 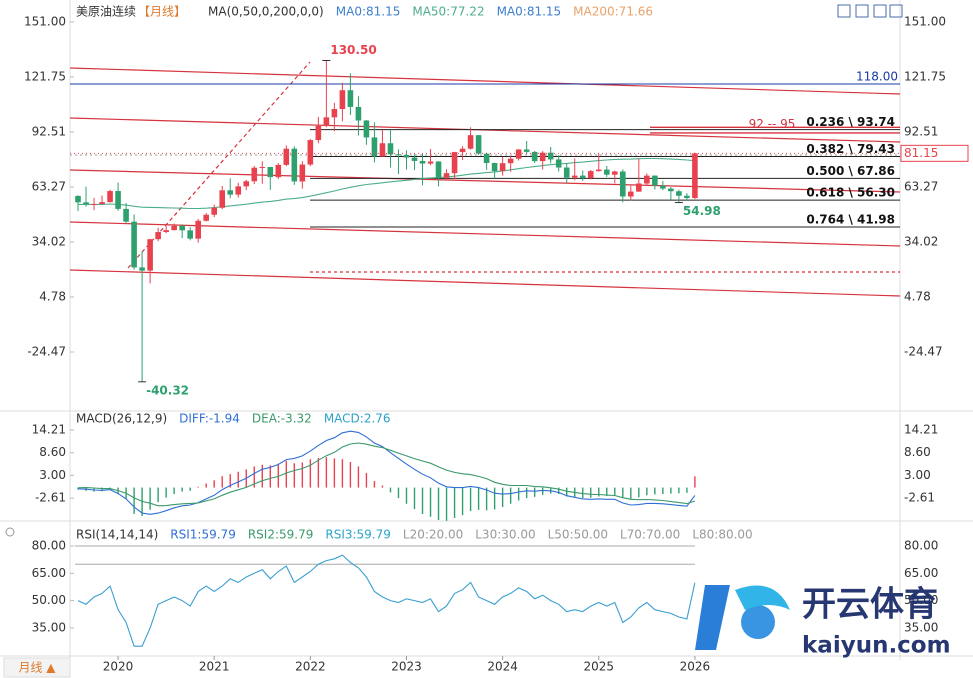 What do you see at coordinates (850, 122) in the screenshot?
I see `fib-label: 0.236 \ 93.74` at bounding box center [850, 122].